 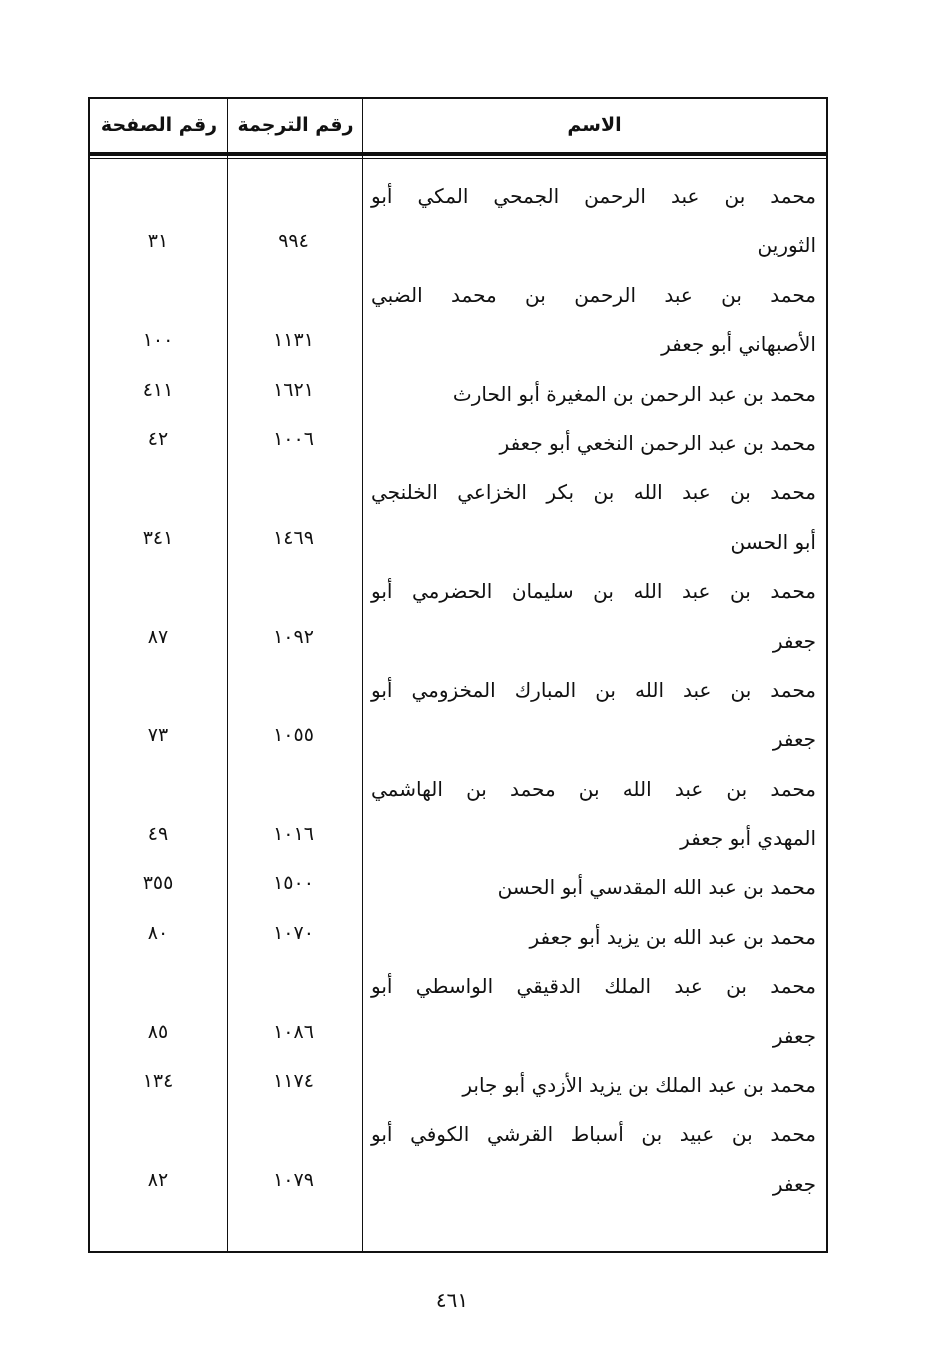 What do you see at coordinates (786, 245) in the screenshot?
I see `name-line: الثورين` at bounding box center [786, 245].